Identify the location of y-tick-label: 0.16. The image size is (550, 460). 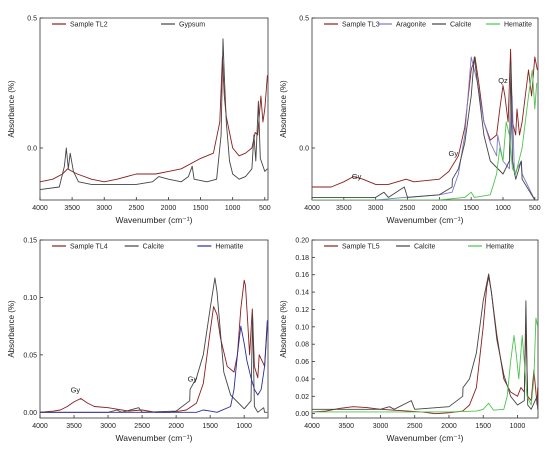
(302, 275).